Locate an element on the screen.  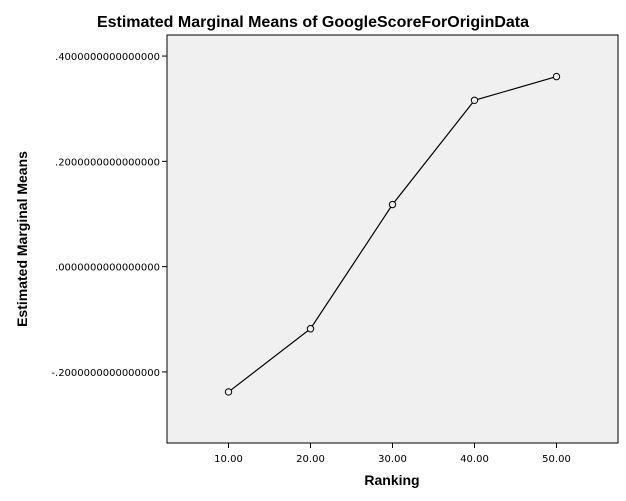
y-tick-label: .2000000000000000 is located at coordinates (107, 162).